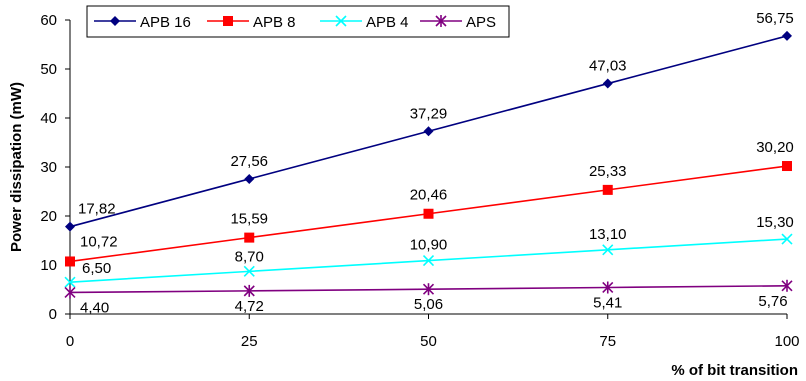 This screenshot has height=381, width=806. Describe the element at coordinates (607, 302) in the screenshot. I see `data-label-aps: 5,41` at that location.